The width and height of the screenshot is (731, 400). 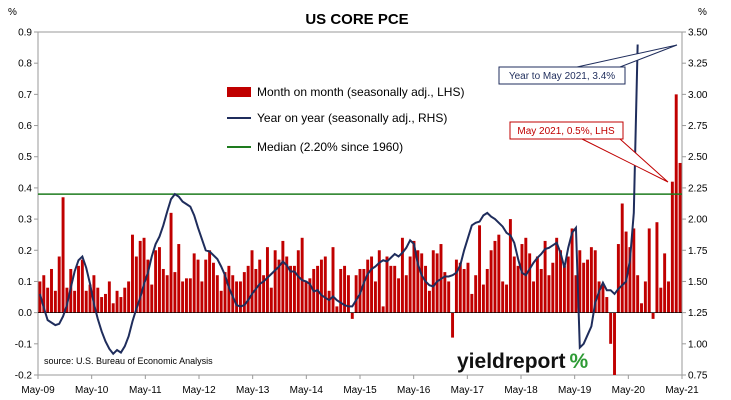 What do you see at coordinates (698, 95) in the screenshot?
I see `right-axis-tick-label: 3.00` at bounding box center [698, 95].